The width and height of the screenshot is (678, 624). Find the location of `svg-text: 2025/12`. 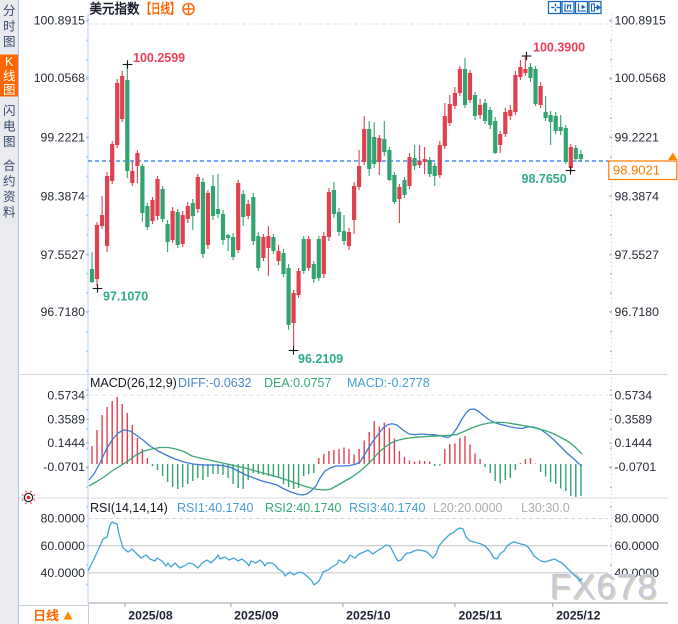

svg-text: 2025/12 is located at coordinates (578, 616).